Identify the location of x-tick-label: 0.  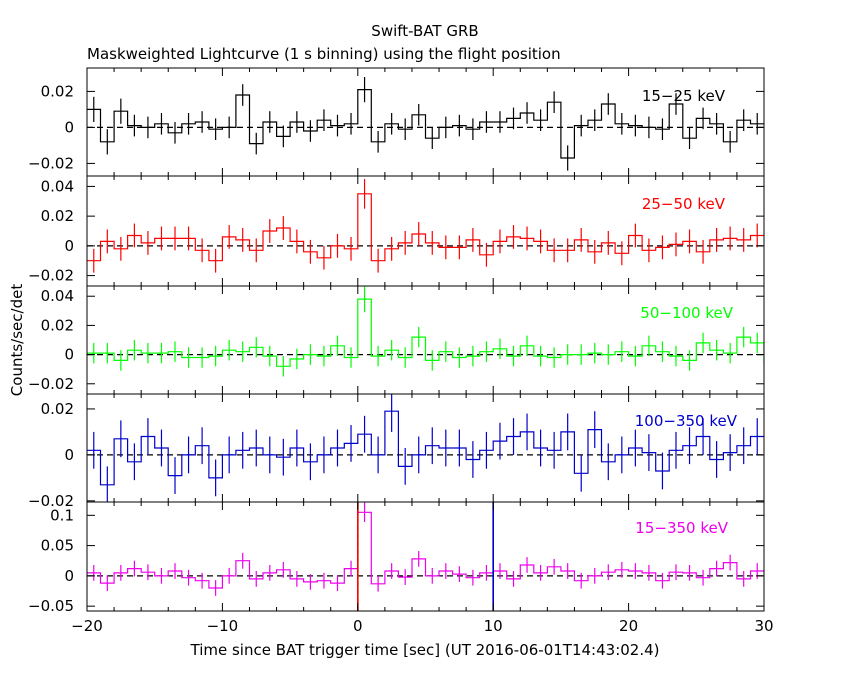
(358, 626).